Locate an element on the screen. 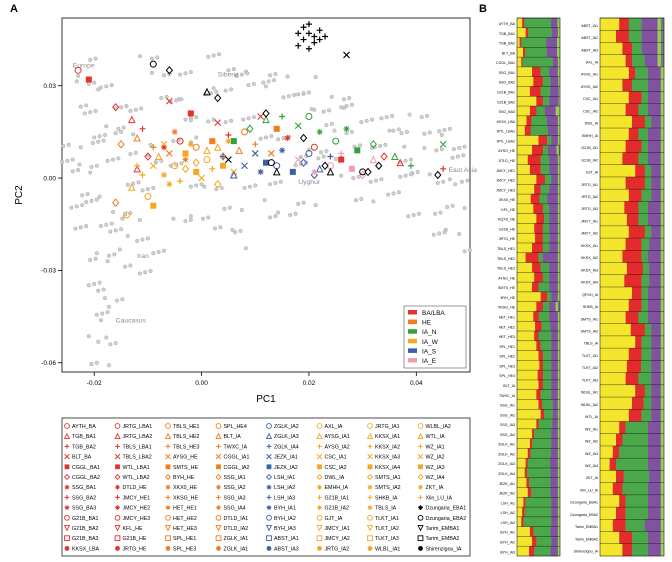  iron-age-south-point is located at coordinates (233, 174).